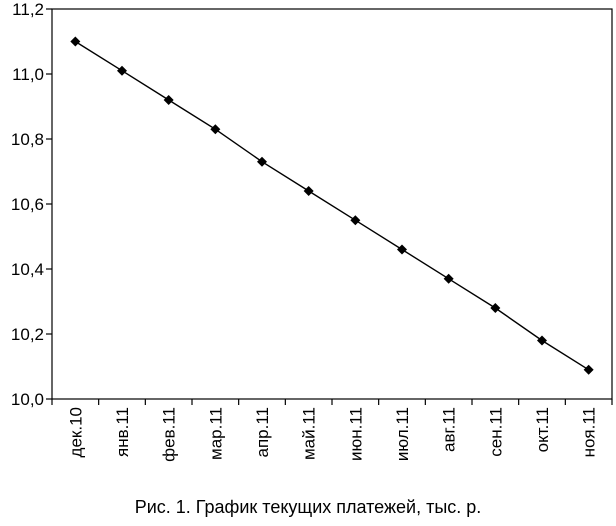 Image resolution: width=616 pixels, height=526 pixels. What do you see at coordinates (355, 434) in the screenshot?
I see `x-tick-label: июн.11` at bounding box center [355, 434].